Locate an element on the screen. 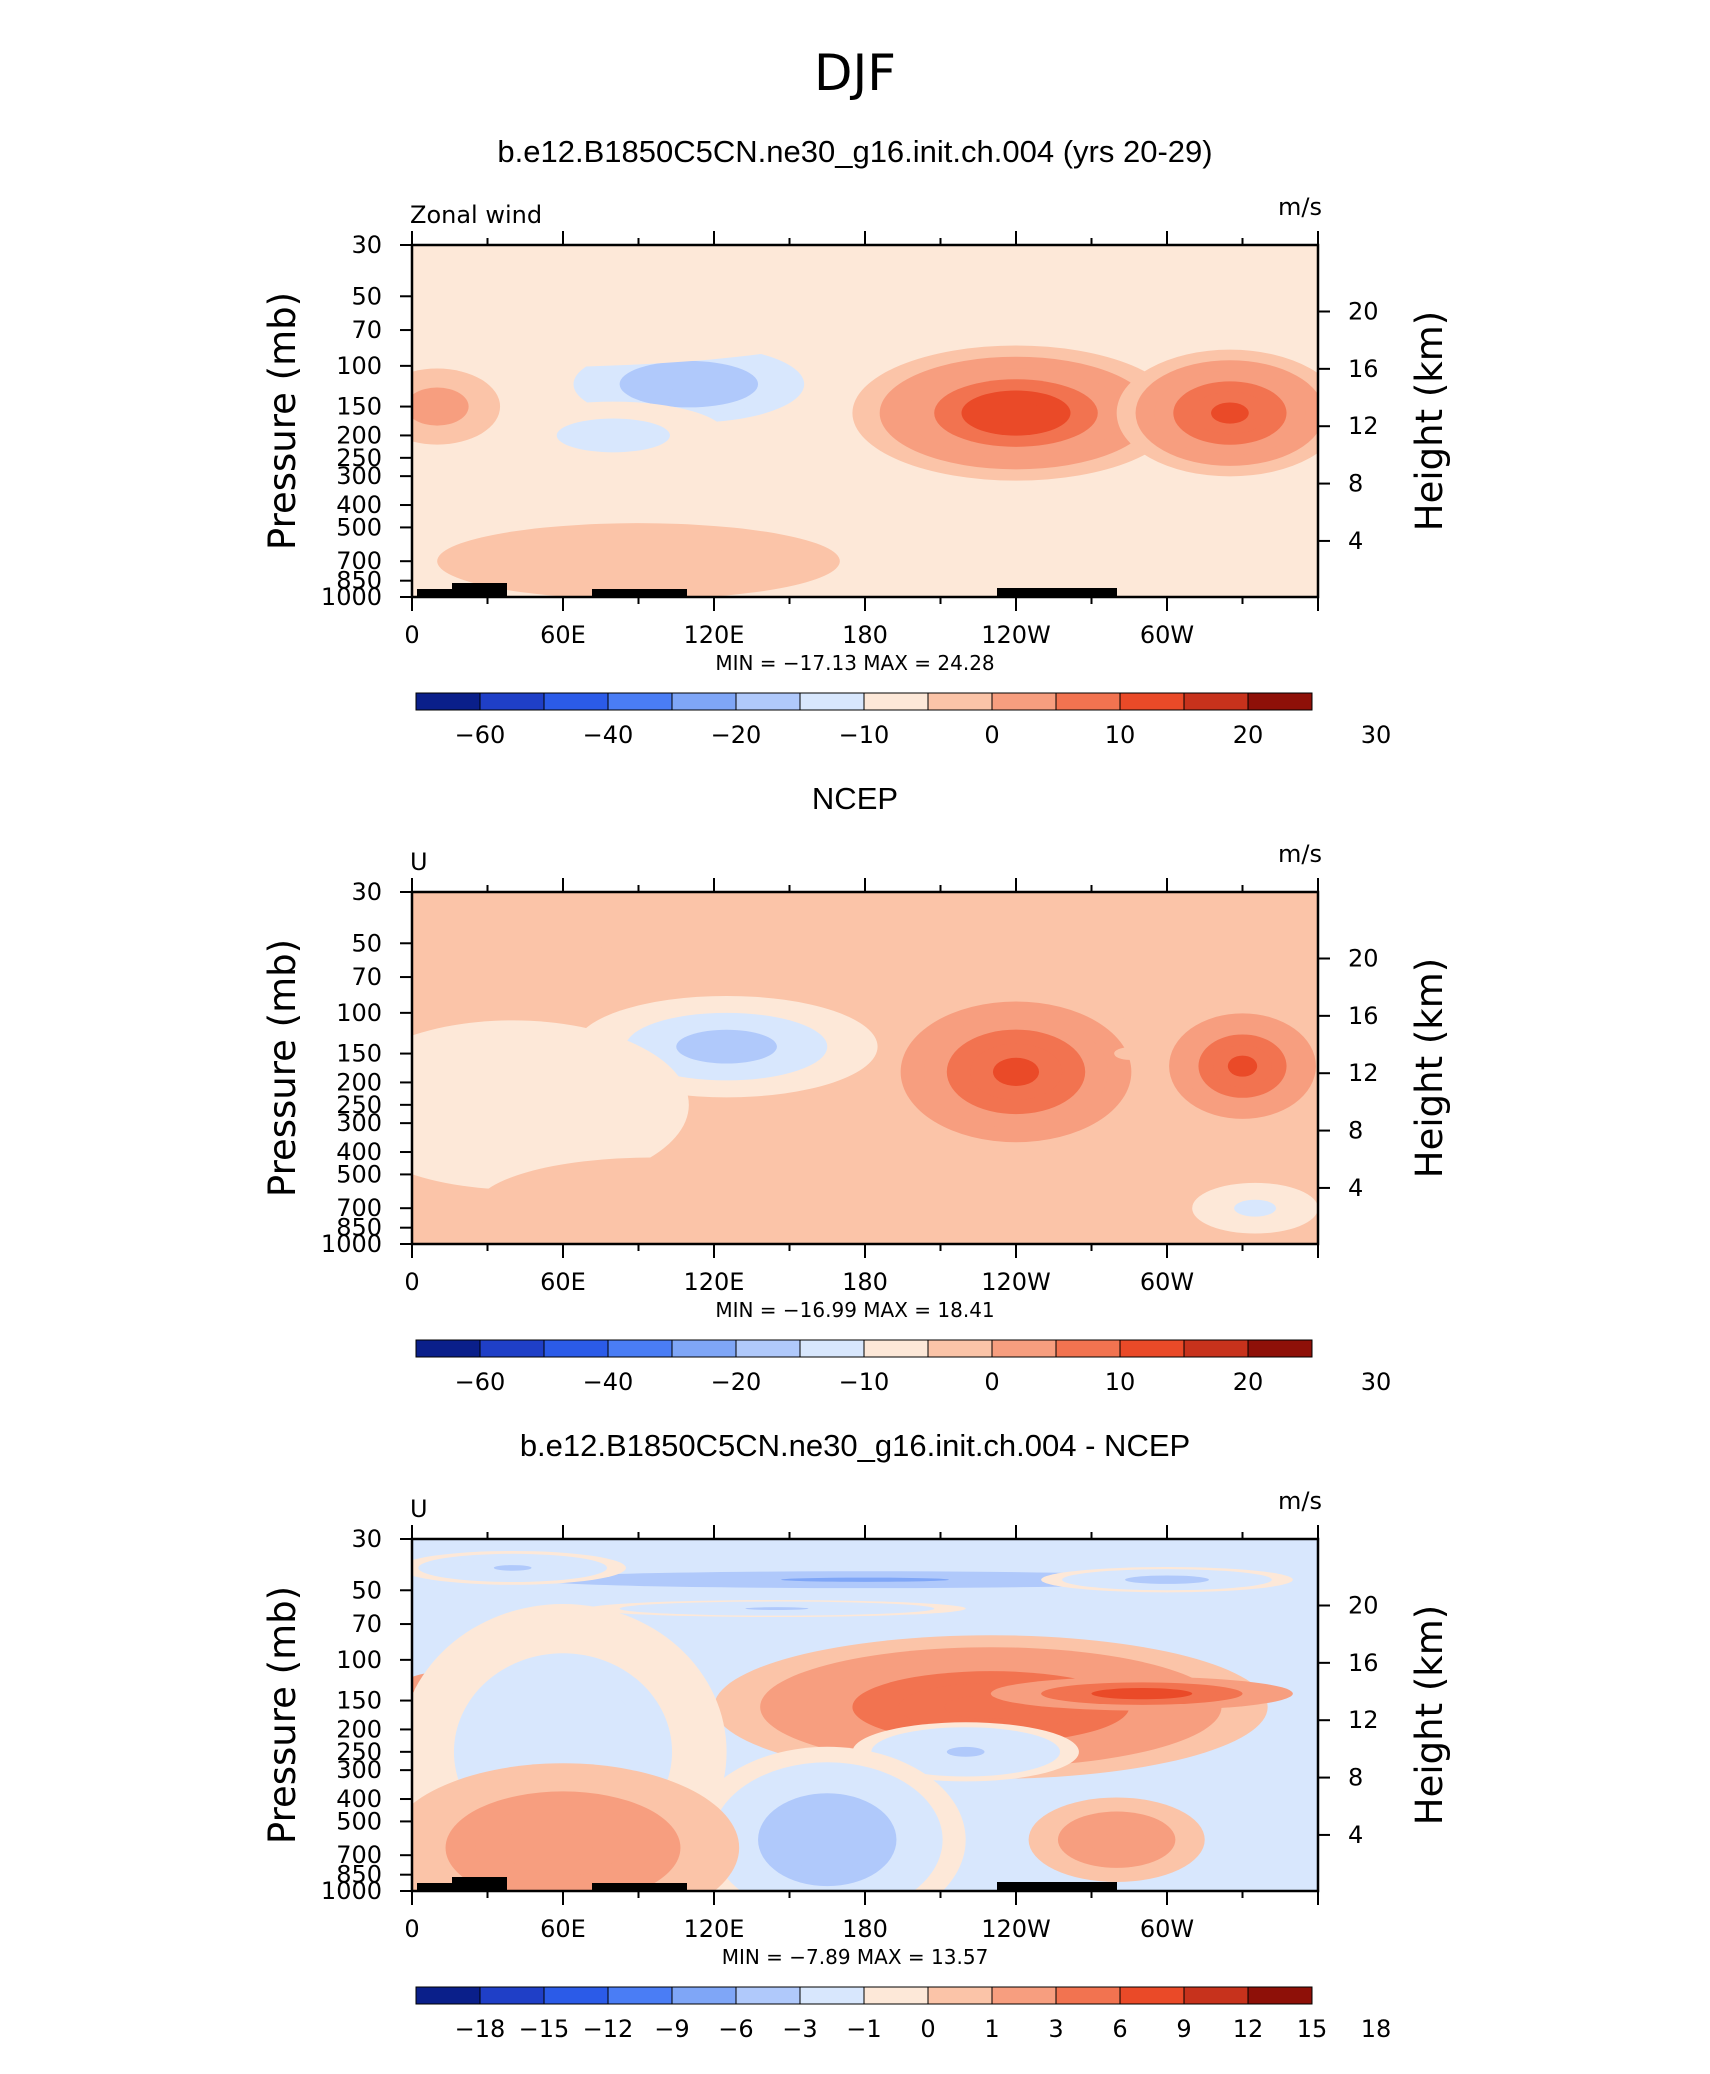 The image size is (1710, 2074). x-tick-label: 180 is located at coordinates (865, 1929).